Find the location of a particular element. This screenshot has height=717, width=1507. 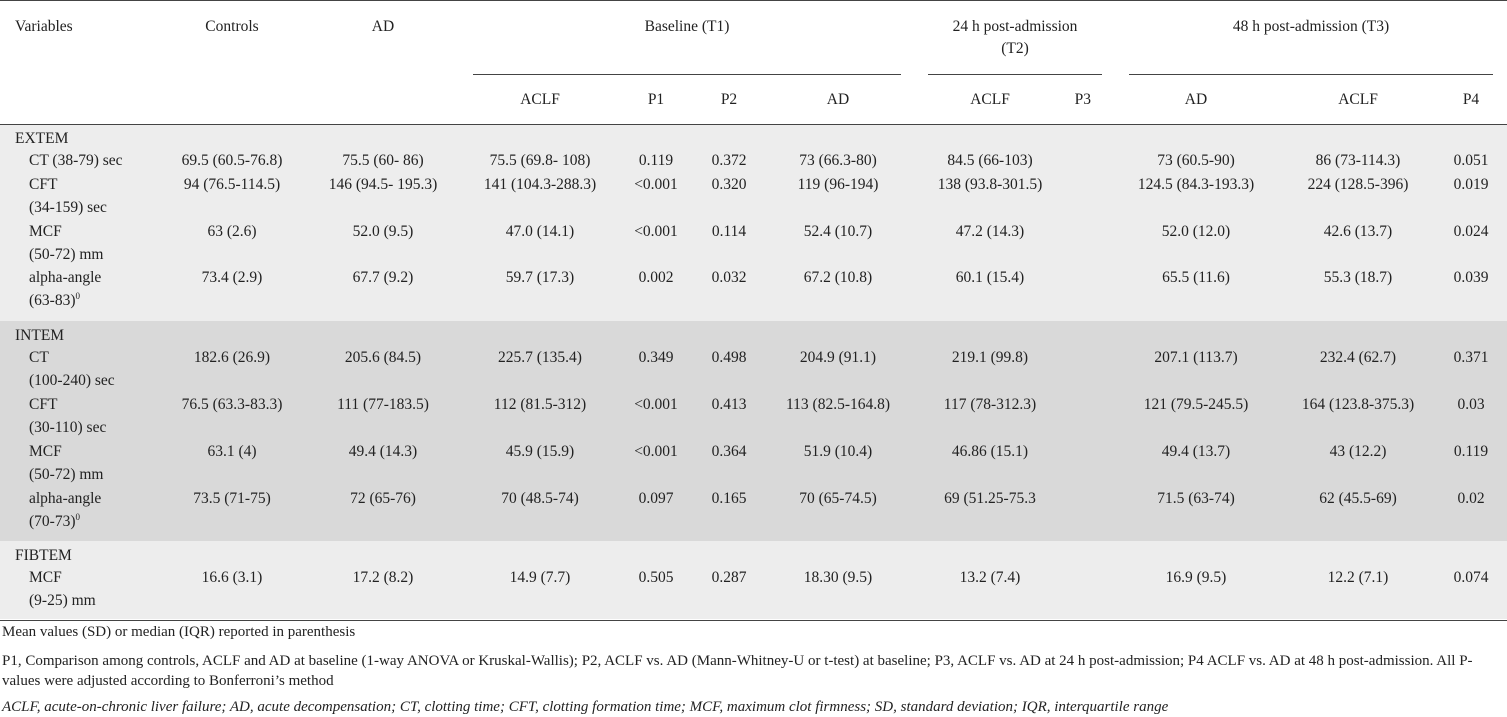

table-cell: 49.4 (14.3) is located at coordinates (383, 451).